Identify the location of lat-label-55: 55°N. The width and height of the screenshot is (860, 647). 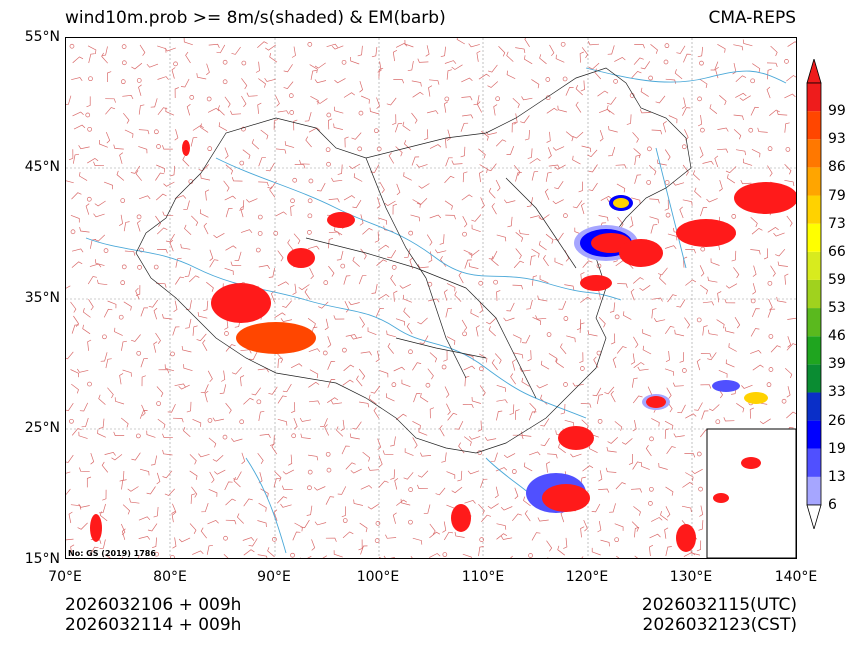
(42, 37).